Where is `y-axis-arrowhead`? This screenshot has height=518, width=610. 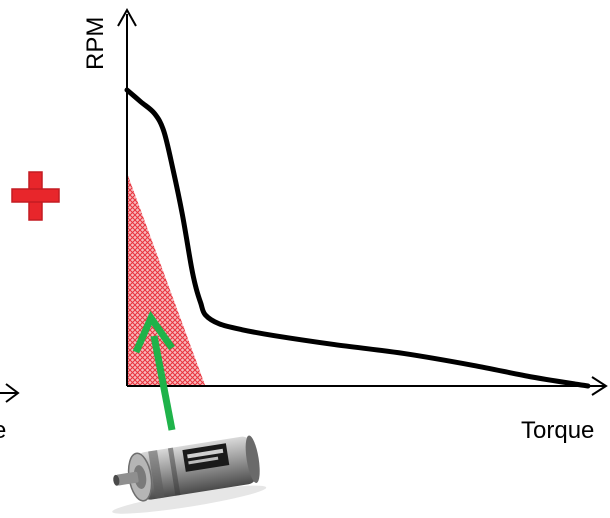 y-axis-arrowhead is located at coordinates (127, 17).